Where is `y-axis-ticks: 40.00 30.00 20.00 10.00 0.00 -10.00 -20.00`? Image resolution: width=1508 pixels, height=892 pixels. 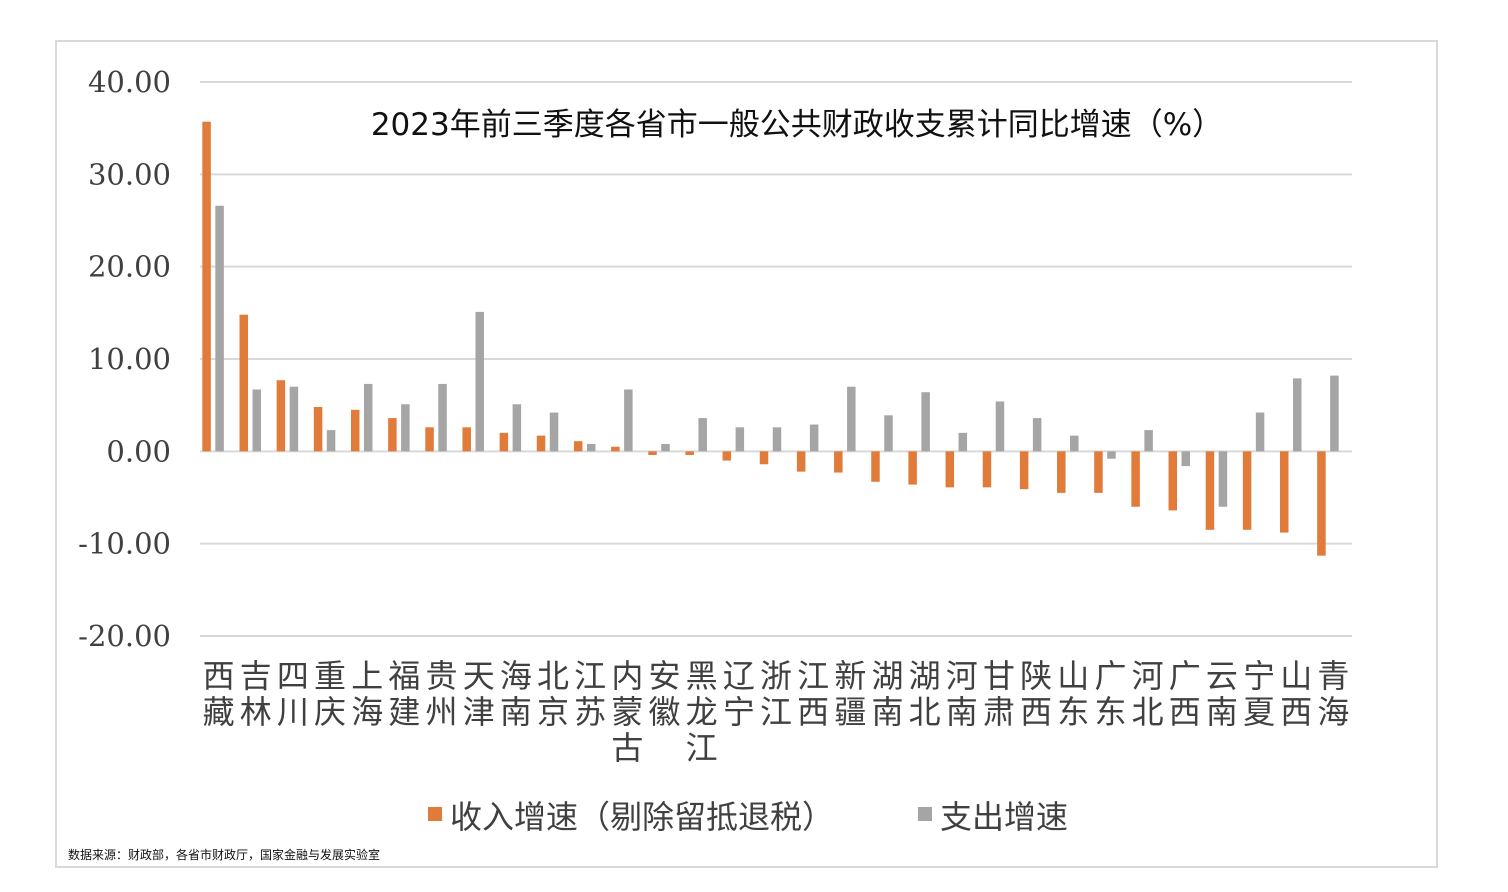
y-axis-ticks: 40.00 30.00 20.00 10.00 0.00 -10.00 -20.00 is located at coordinates (124, 359).